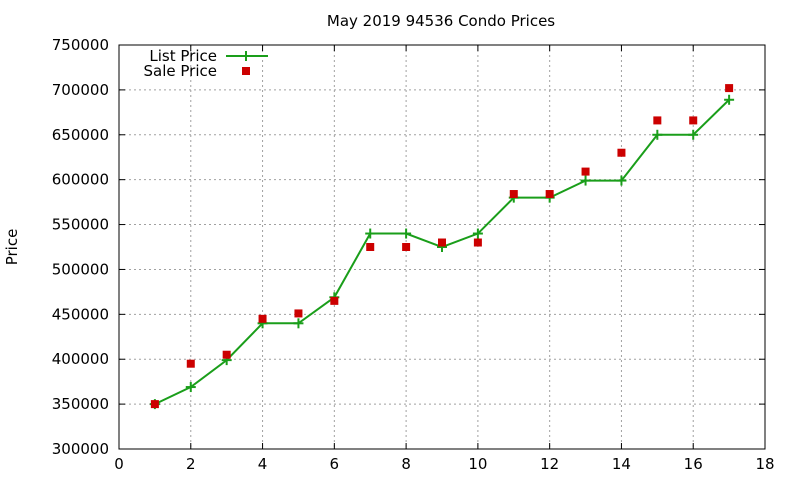  I want to click on y-tick-label: 750000, so click(80, 45).